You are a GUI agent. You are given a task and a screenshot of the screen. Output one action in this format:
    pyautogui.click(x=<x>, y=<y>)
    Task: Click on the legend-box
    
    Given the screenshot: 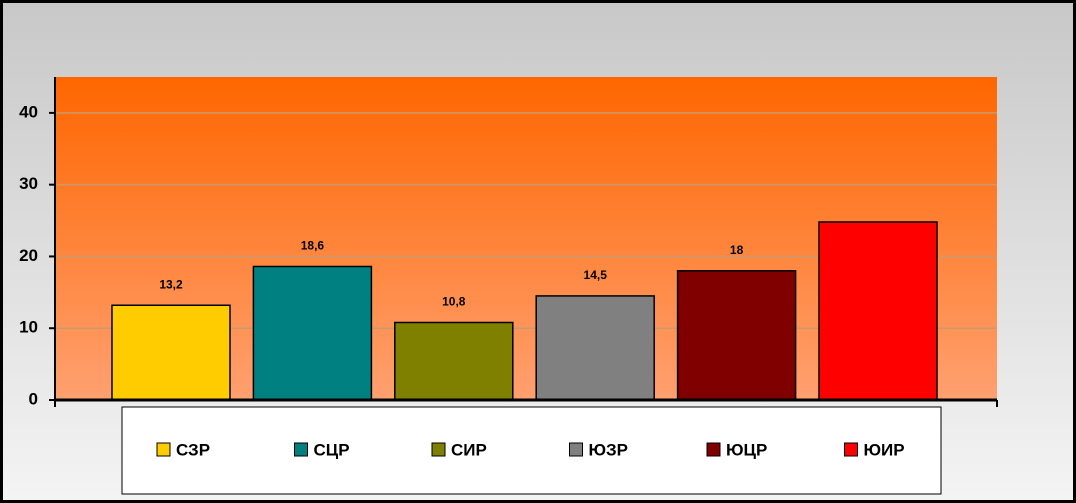 What is the action you would take?
    pyautogui.click(x=531, y=450)
    